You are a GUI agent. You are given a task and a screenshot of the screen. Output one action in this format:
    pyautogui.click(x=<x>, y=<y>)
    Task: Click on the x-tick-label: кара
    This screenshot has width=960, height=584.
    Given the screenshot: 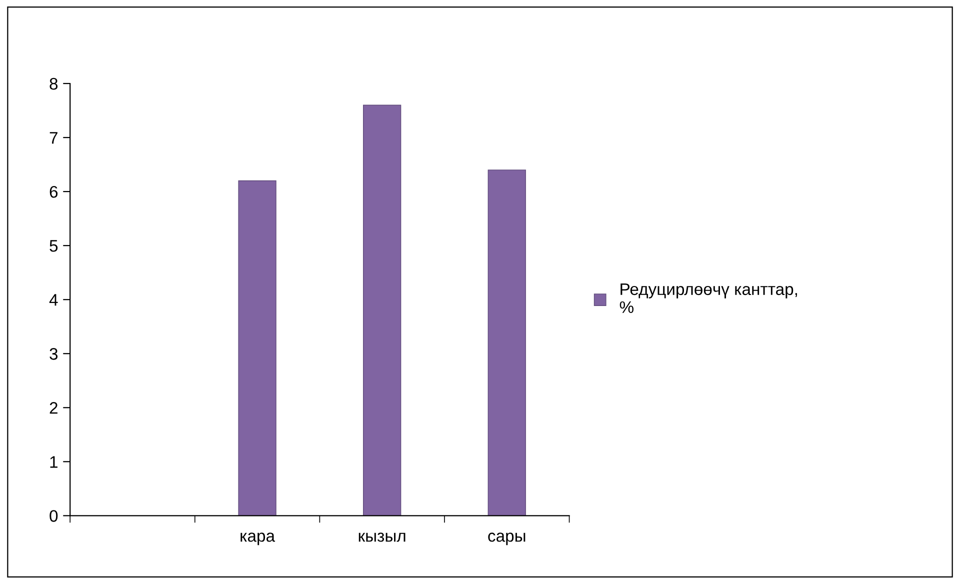 What is the action you would take?
    pyautogui.click(x=258, y=539)
    